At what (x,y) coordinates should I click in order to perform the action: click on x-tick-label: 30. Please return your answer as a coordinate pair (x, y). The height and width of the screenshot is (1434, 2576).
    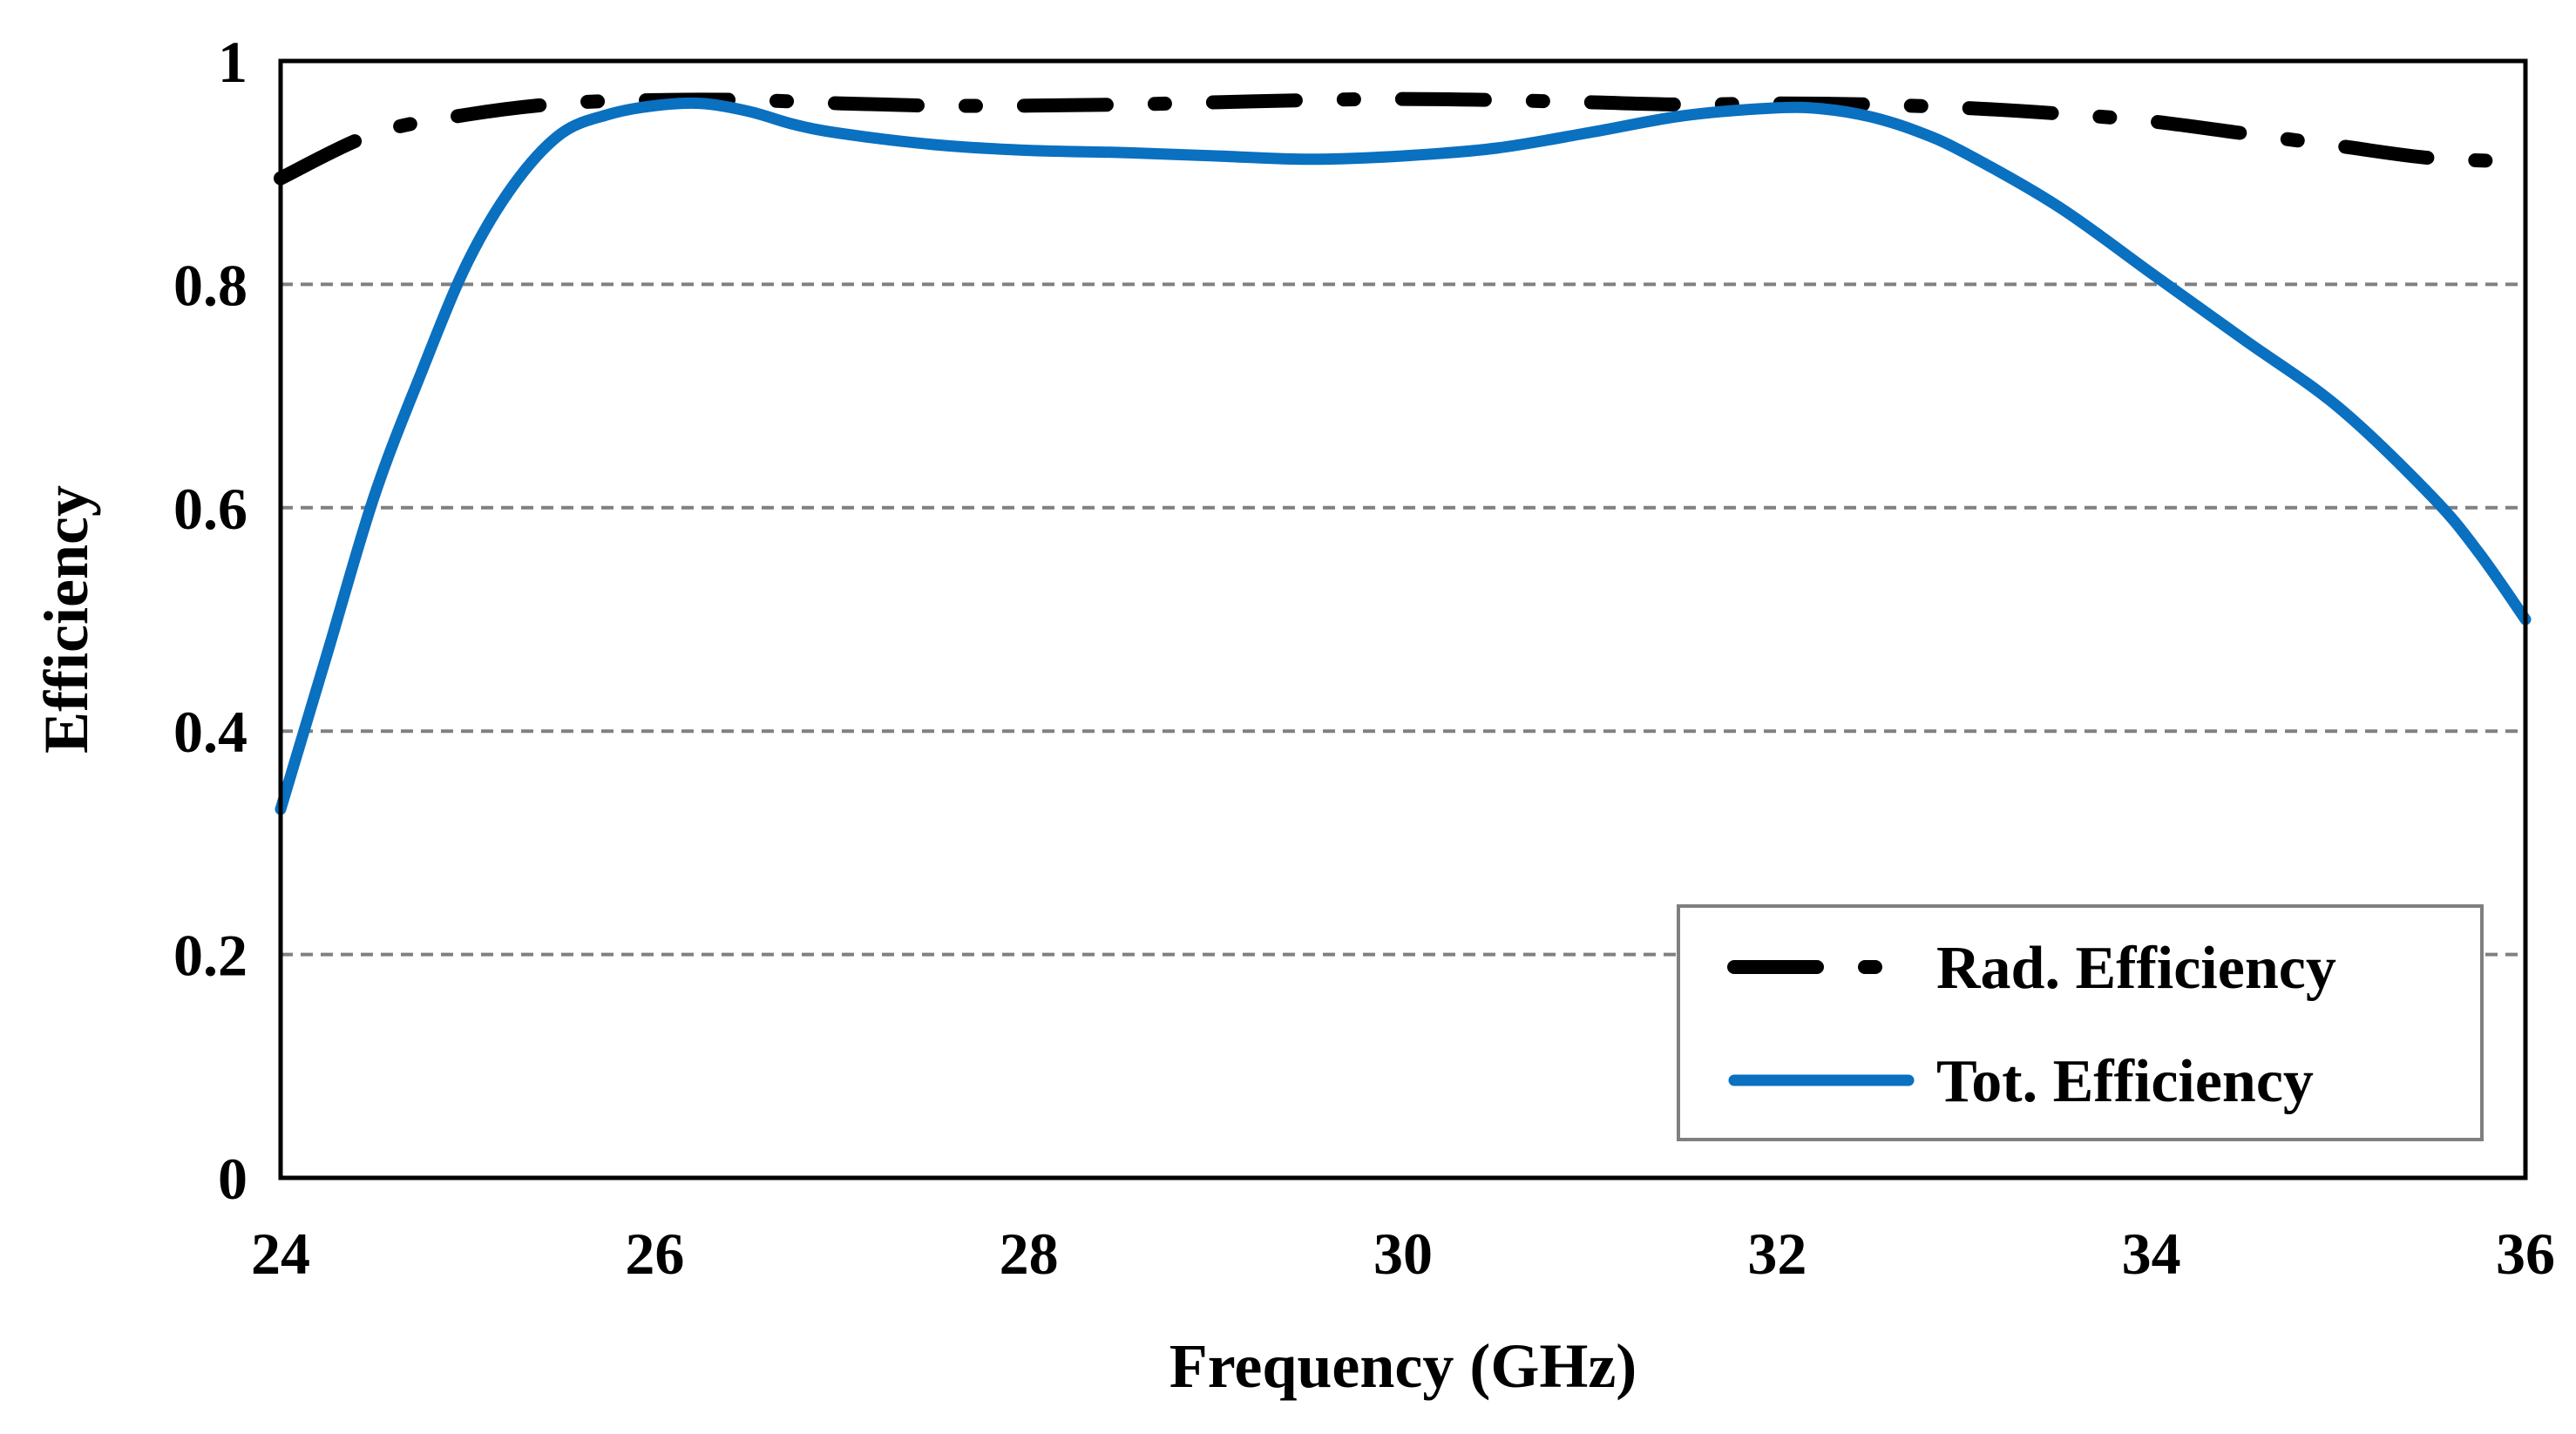
    Looking at the image, I should click on (1403, 1254).